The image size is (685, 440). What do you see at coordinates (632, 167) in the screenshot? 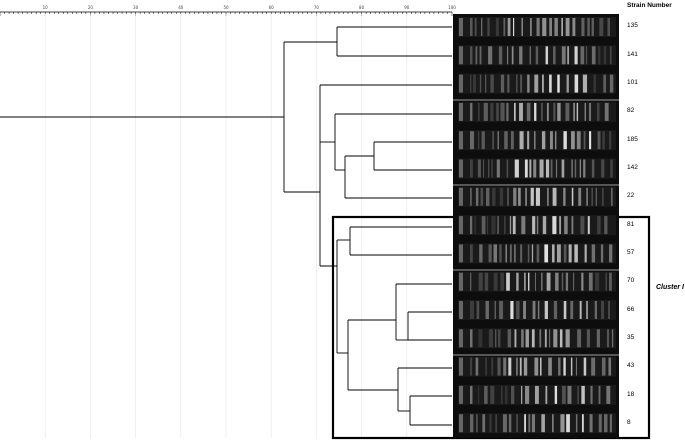
I see `strain-label: 142` at bounding box center [632, 167].